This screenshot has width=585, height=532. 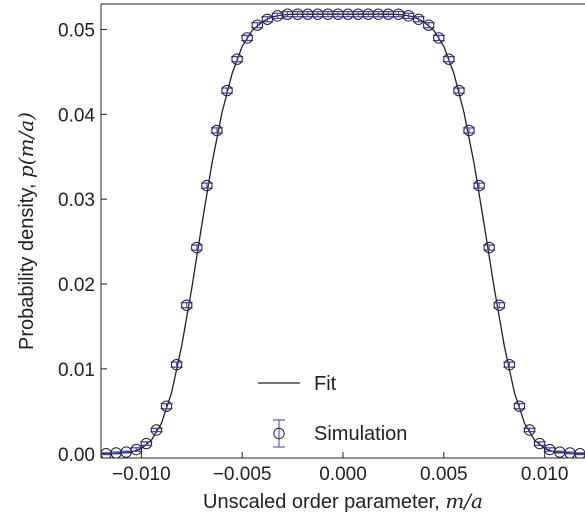 I want to click on y-tick-label: 0.05, so click(x=76, y=30).